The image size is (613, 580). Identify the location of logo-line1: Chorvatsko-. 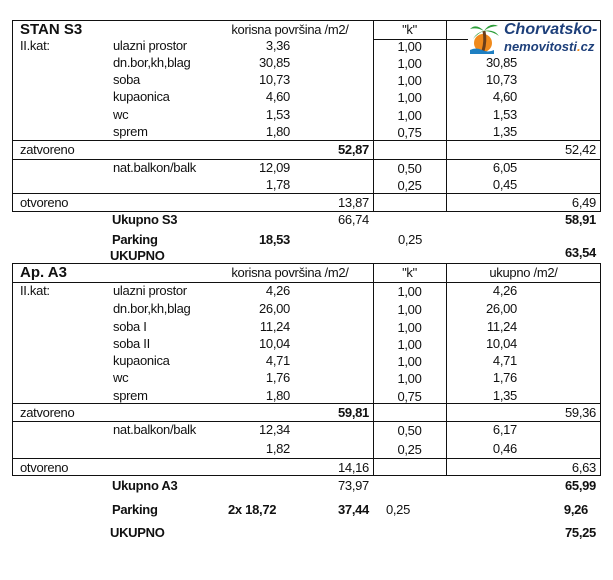
(551, 29).